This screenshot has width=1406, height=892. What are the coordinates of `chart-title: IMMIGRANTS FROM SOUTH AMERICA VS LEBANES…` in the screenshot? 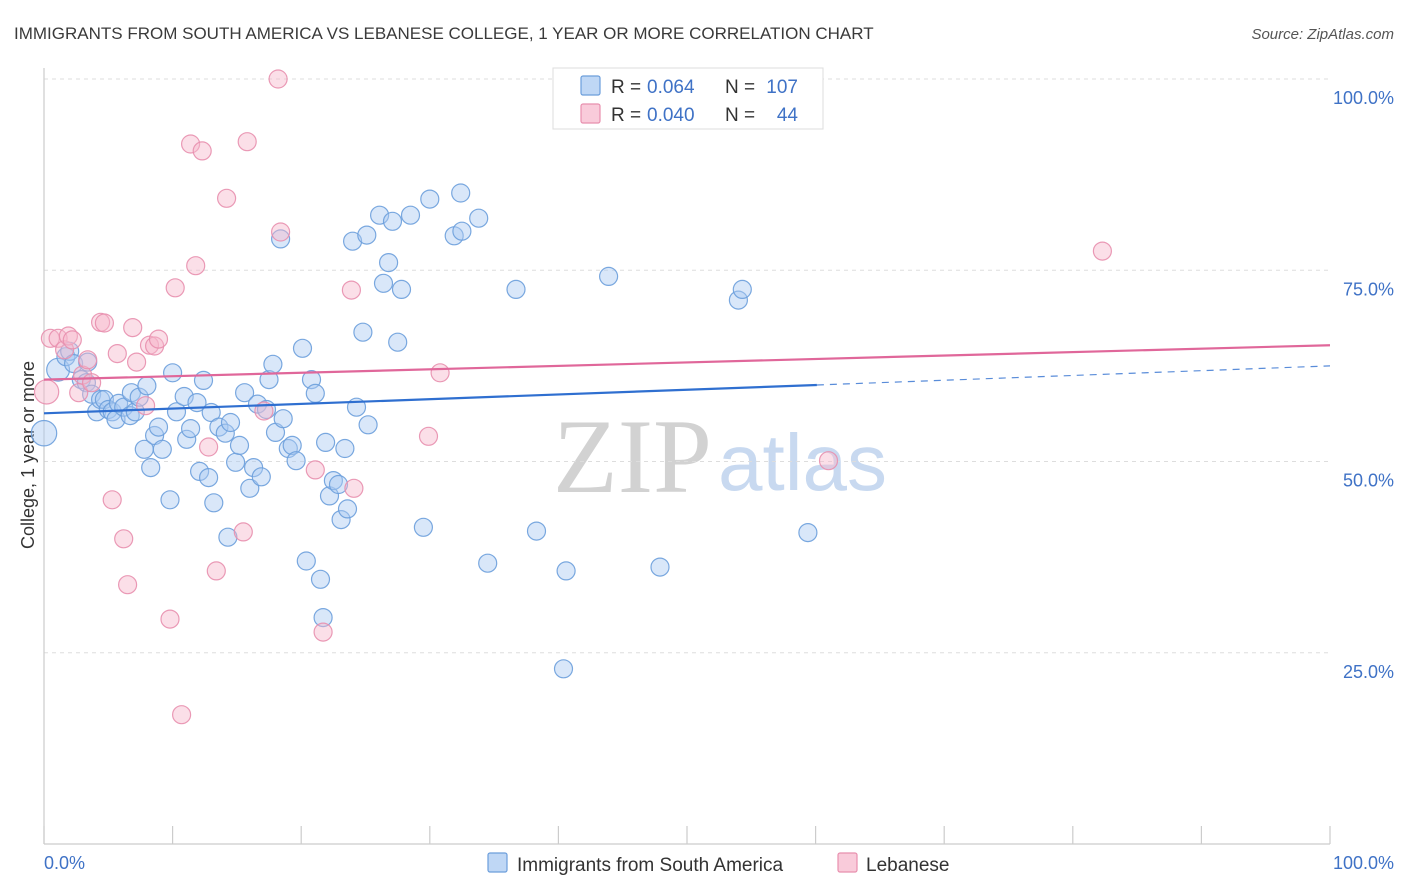 It's located at (444, 33).